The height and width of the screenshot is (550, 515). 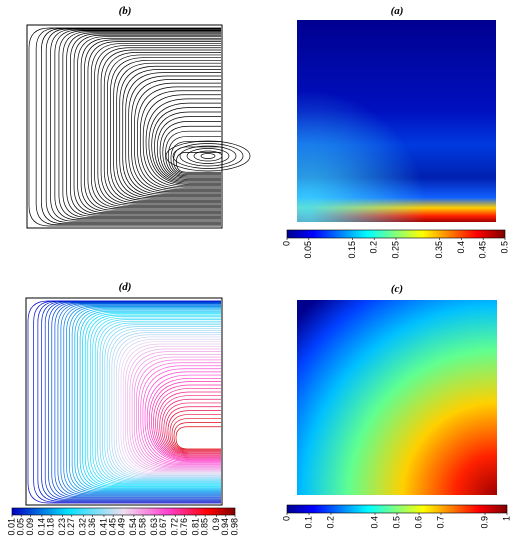 What do you see at coordinates (418, 522) in the screenshot?
I see `tick-label: 0.6` at bounding box center [418, 522].